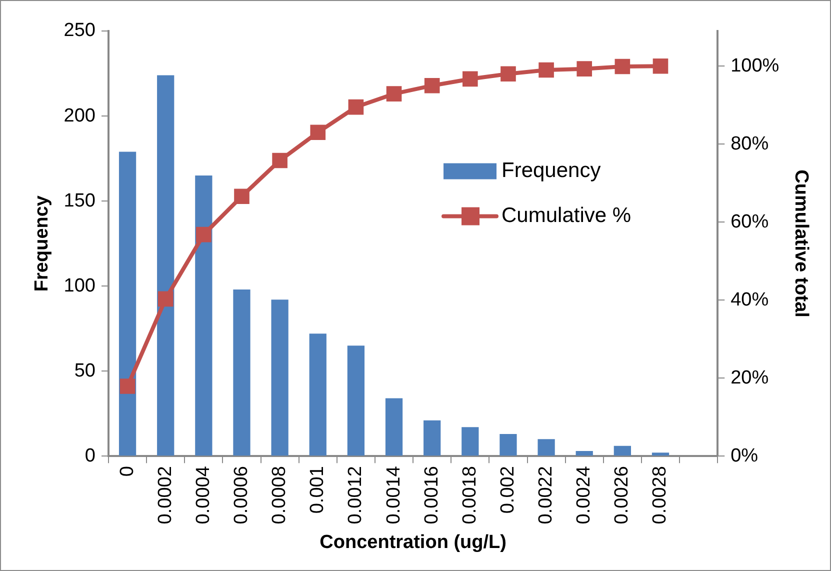 This screenshot has width=831, height=571. I want to click on y-tick-label: 100, so click(80, 285).